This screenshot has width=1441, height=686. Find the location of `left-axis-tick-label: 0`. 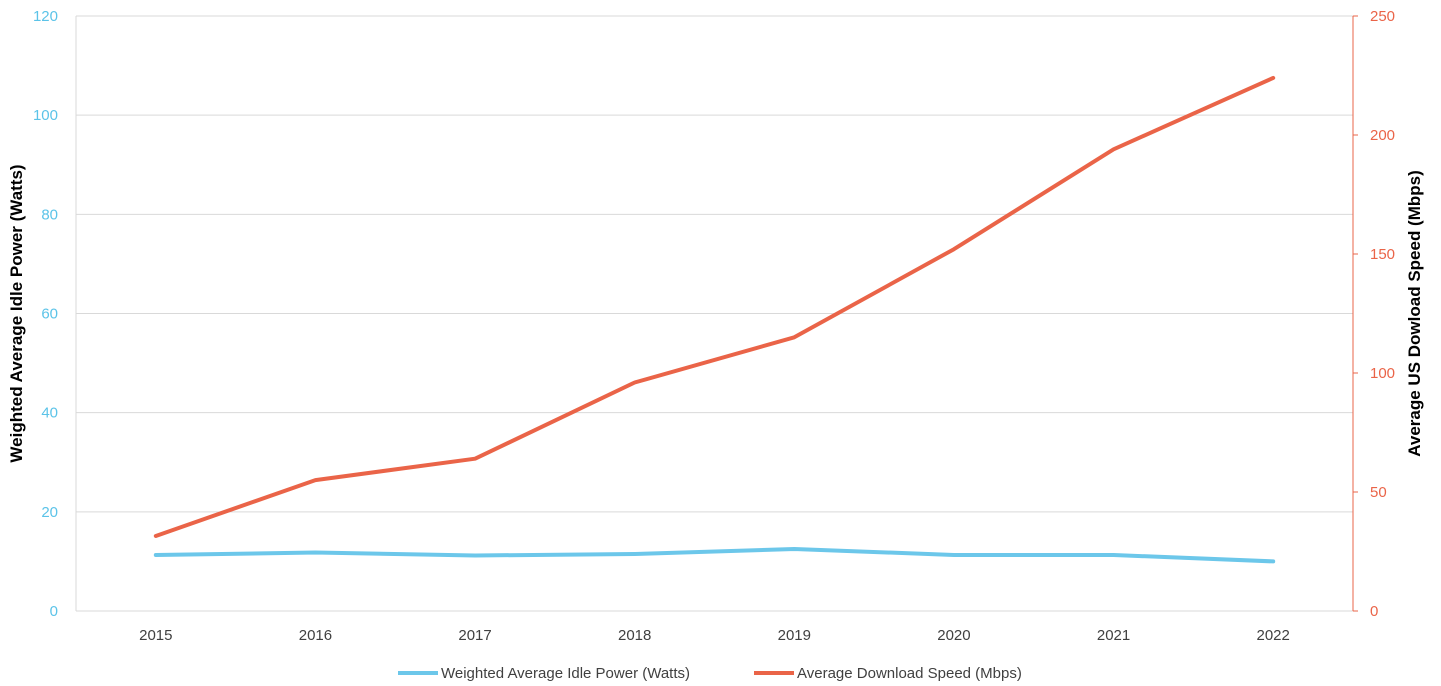

left-axis-tick-label: 0 is located at coordinates (54, 611).